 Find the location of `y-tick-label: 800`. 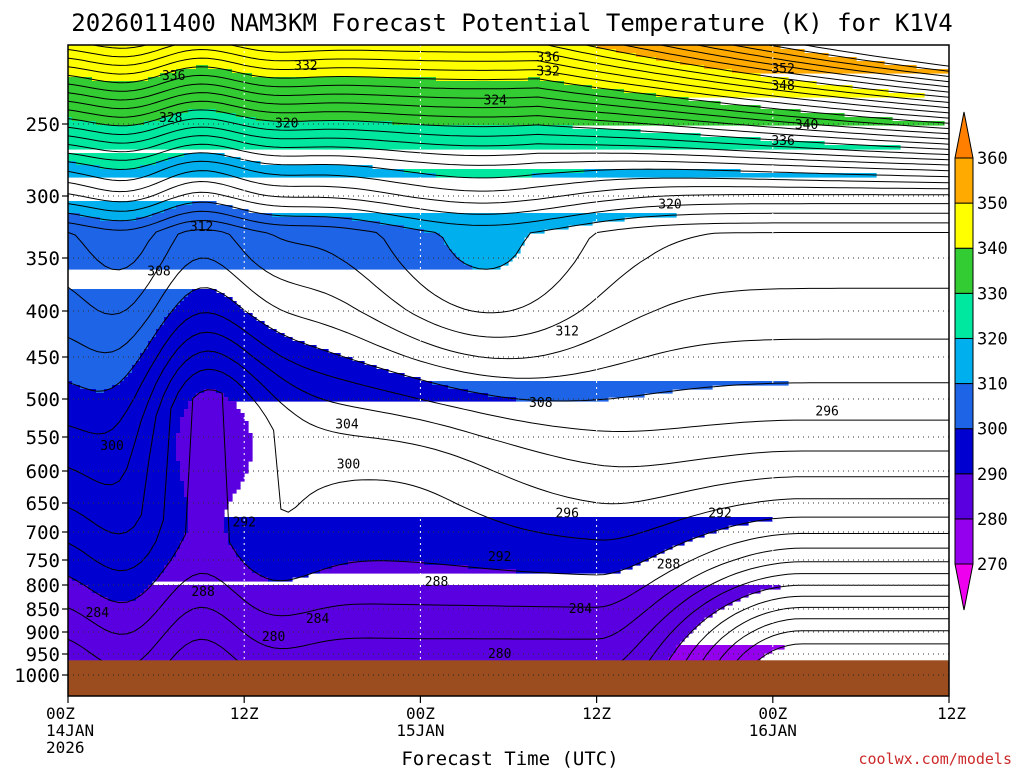

y-tick-label: 800 is located at coordinates (43, 586).